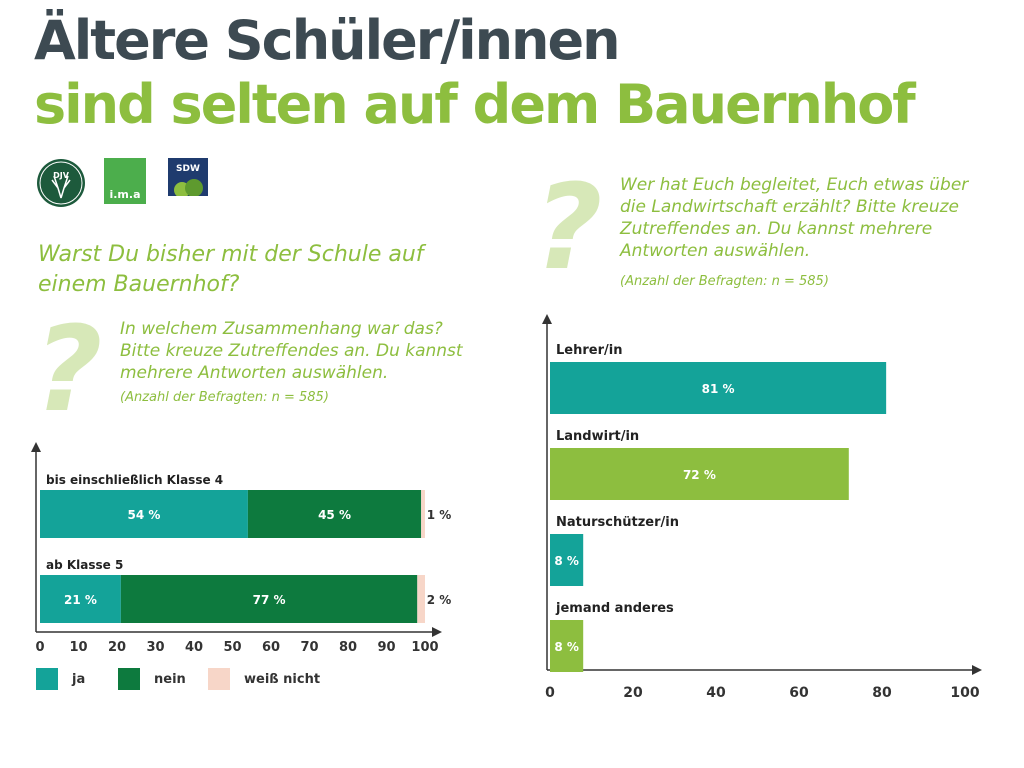 Image resolution: width=1024 pixels, height=768 pixels. I want to click on data-label: 72 %, so click(699, 475).